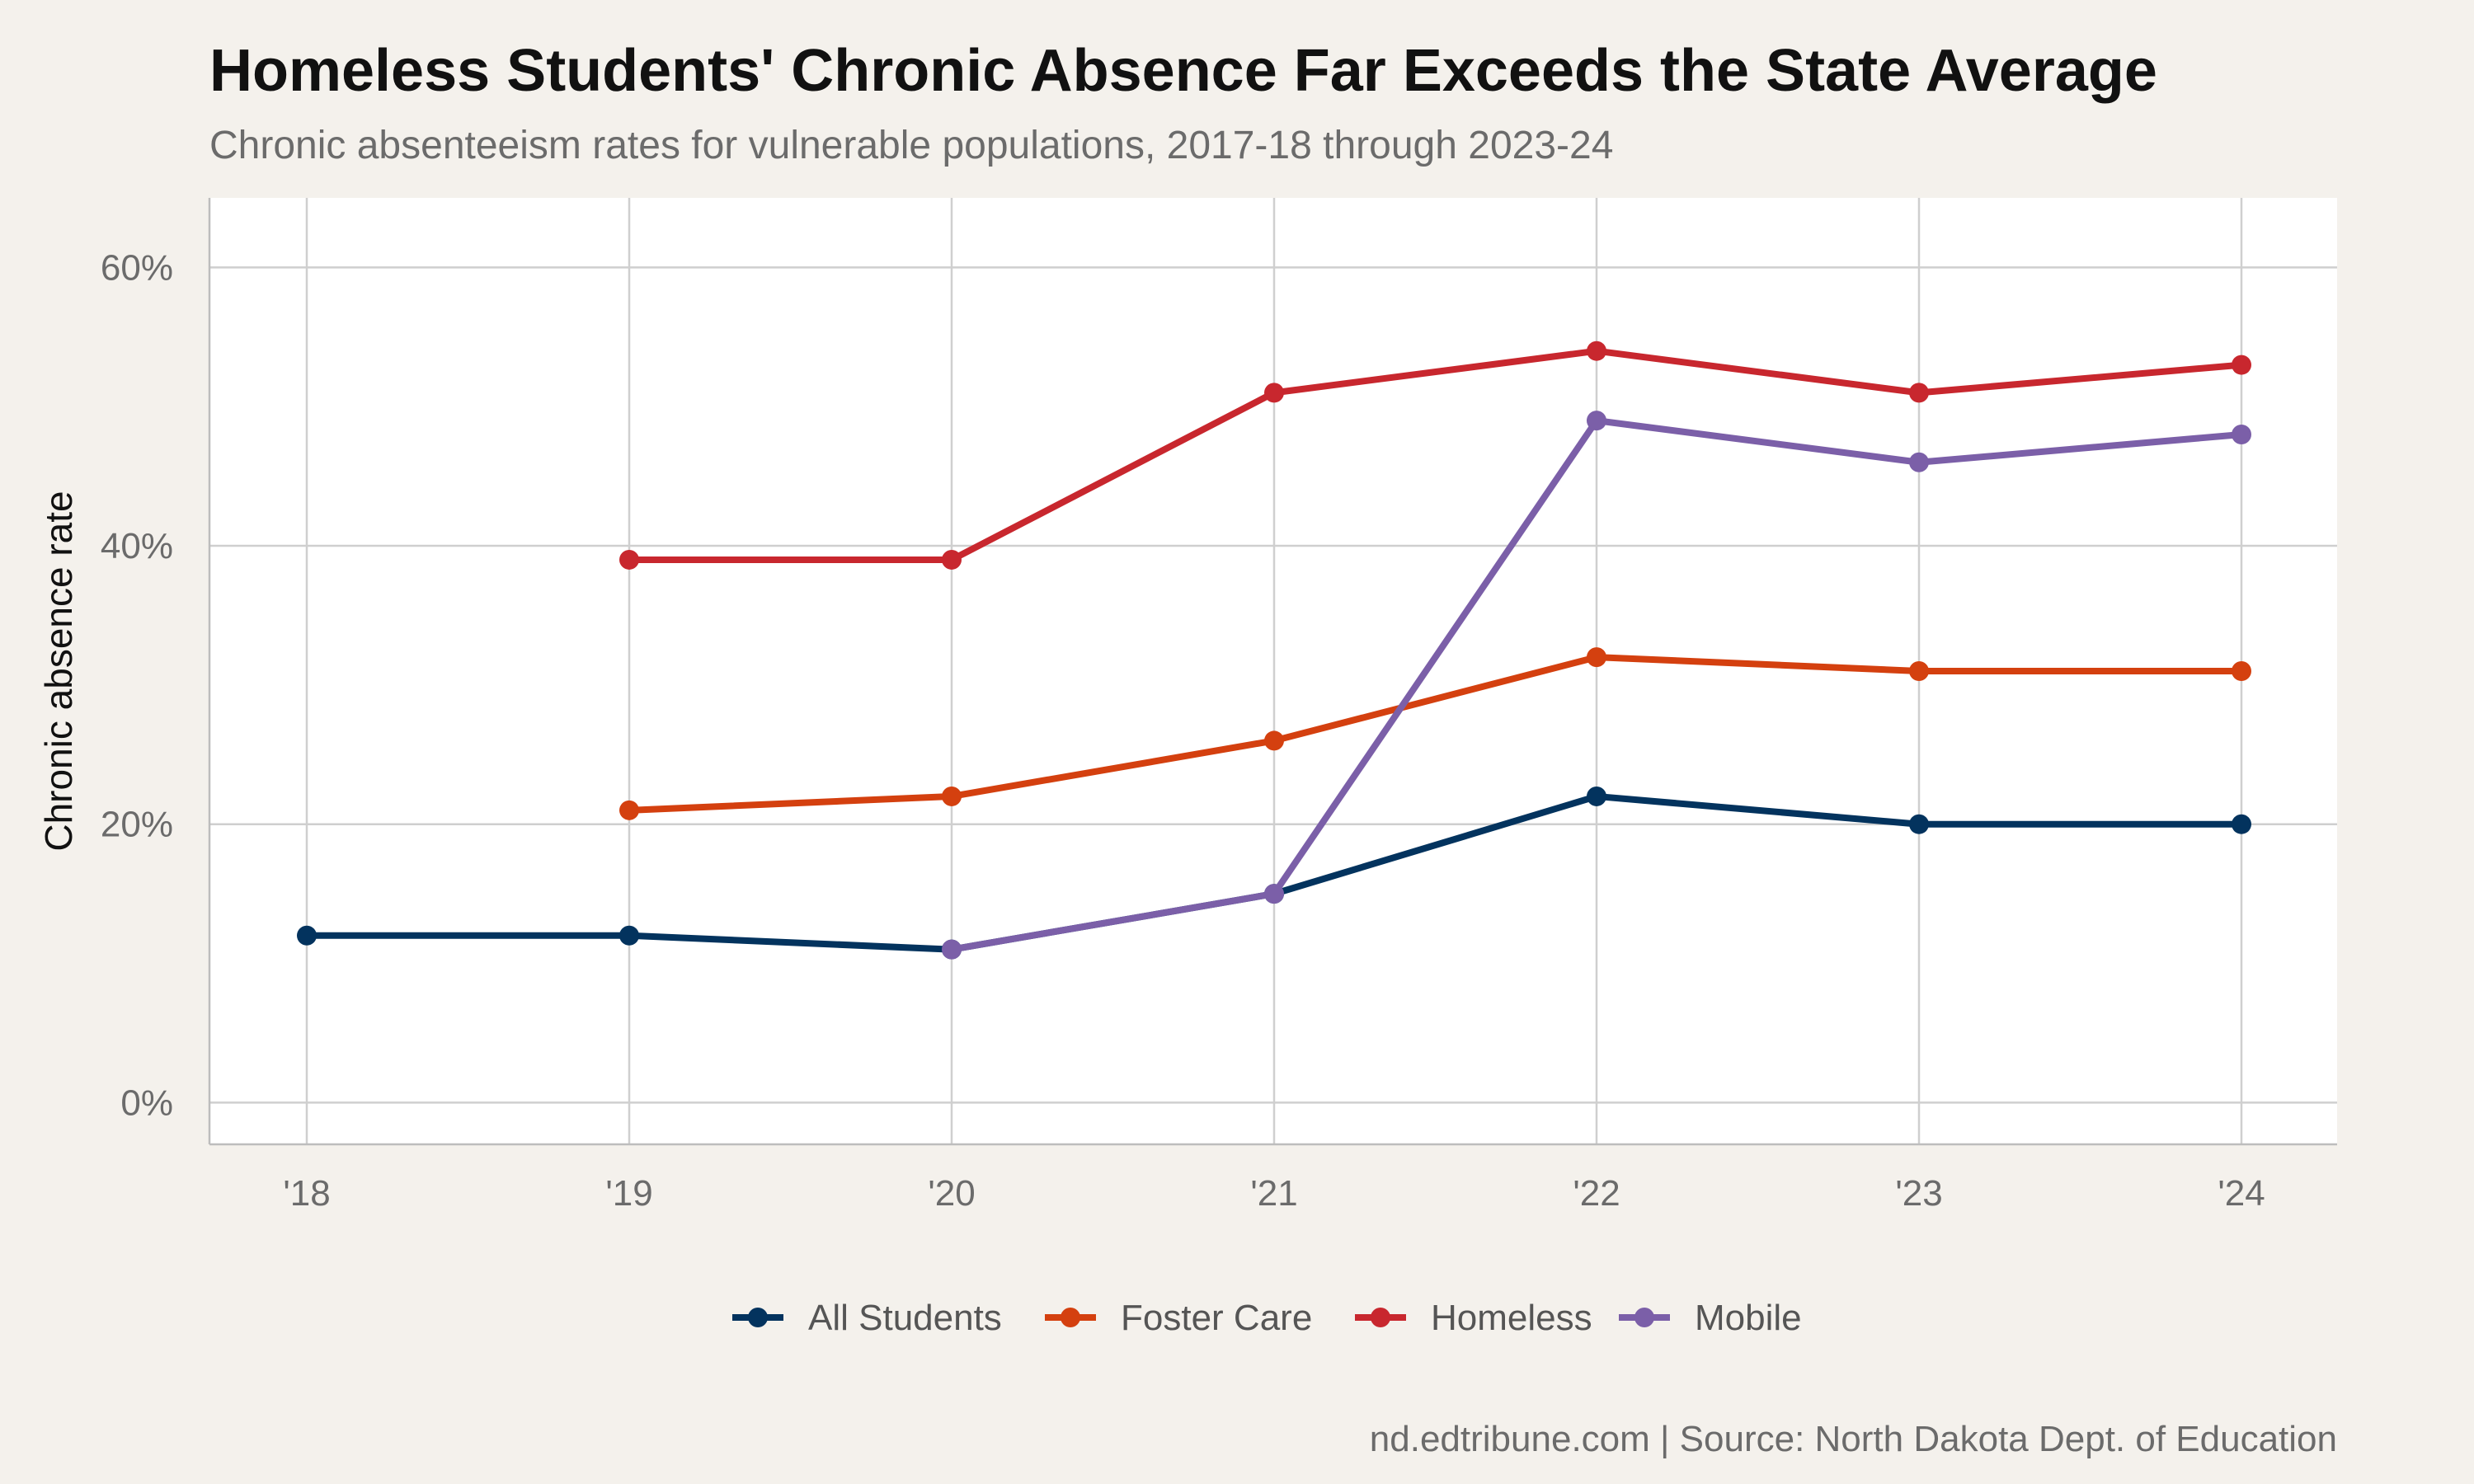 The width and height of the screenshot is (2474, 1484). Describe the element at coordinates (951, 1193) in the screenshot. I see `x-tick-label: '20` at that location.